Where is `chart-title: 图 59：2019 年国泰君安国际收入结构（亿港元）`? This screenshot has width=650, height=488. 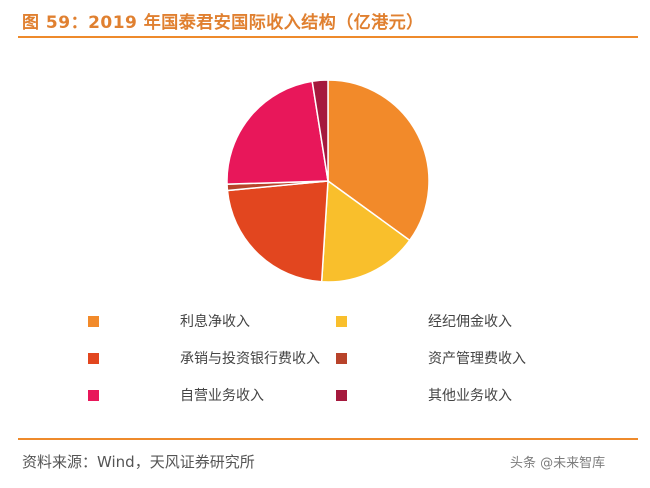
chart-title: 图 59：2019 年国泰君安国际收入结构（亿港元） is located at coordinates (223, 23).